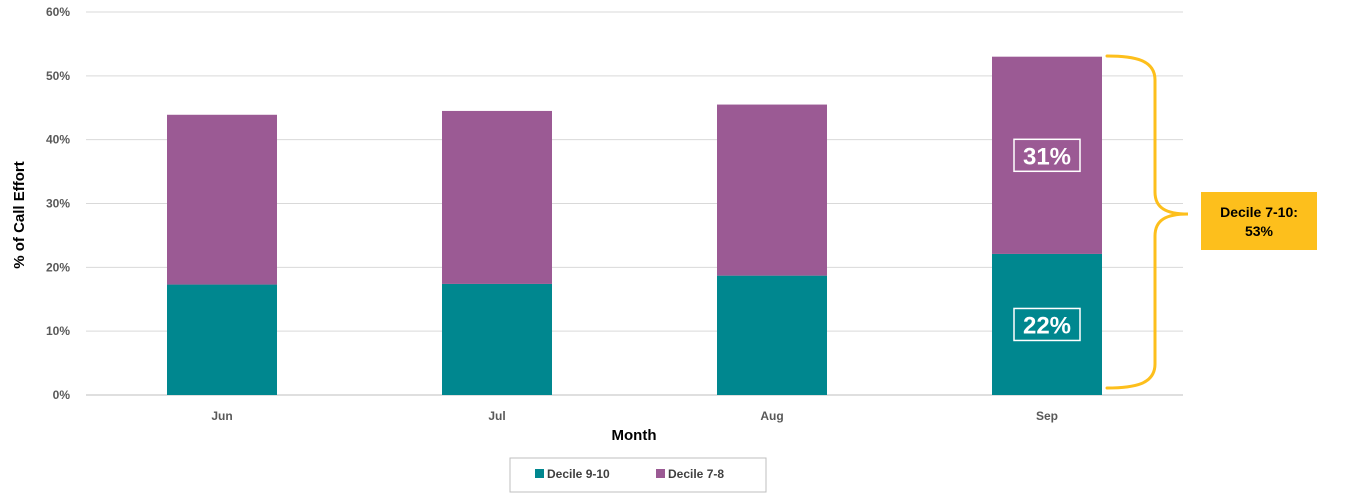  I want to click on legend-label-decile-7-8: Decile 7-8, so click(696, 474).